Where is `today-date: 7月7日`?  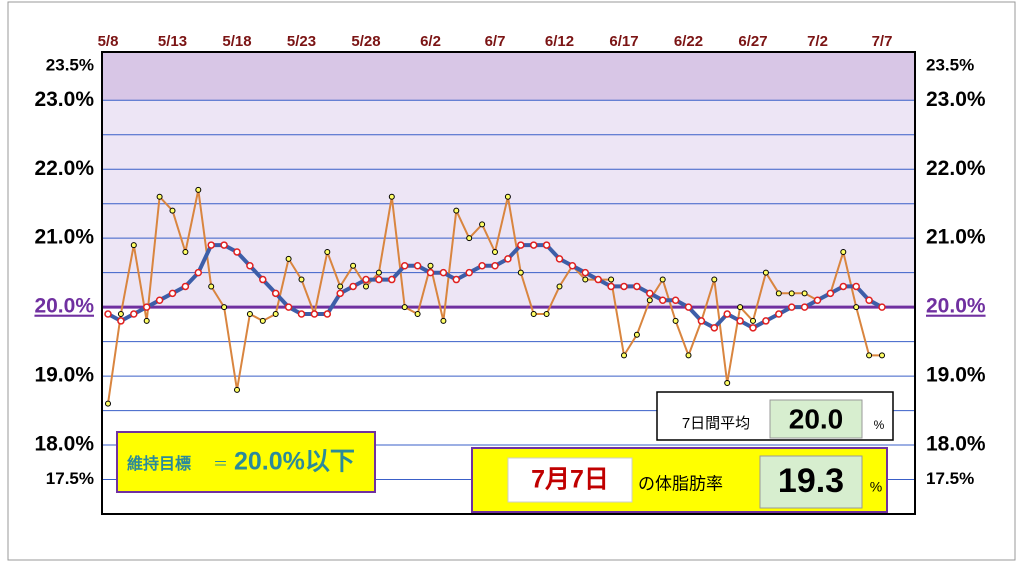 today-date: 7月7日 is located at coordinates (570, 480).